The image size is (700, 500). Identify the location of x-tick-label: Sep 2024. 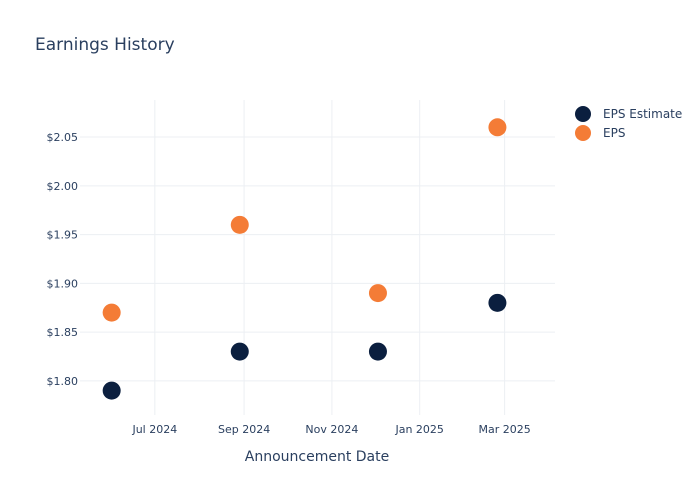
(244, 429).